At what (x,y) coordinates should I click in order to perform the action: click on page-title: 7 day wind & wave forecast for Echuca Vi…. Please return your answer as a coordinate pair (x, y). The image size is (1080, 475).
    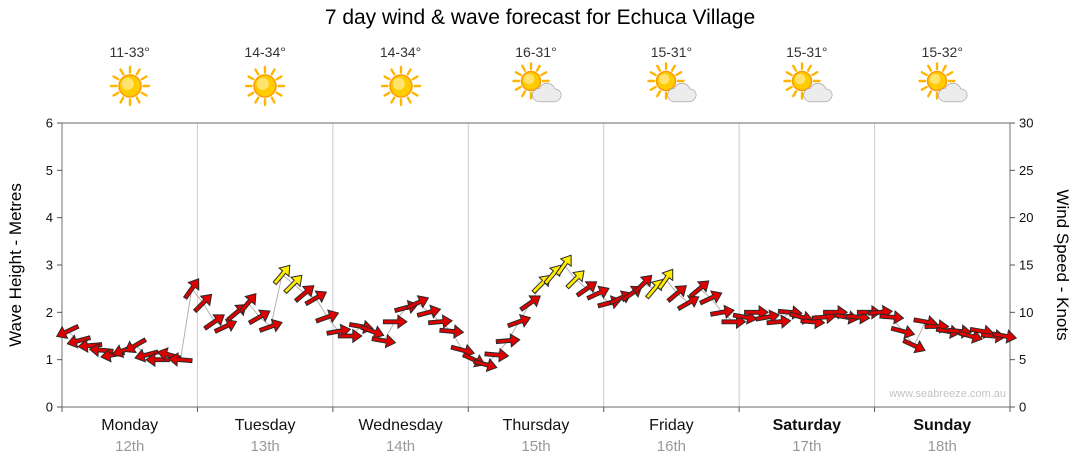
    Looking at the image, I should click on (540, 17).